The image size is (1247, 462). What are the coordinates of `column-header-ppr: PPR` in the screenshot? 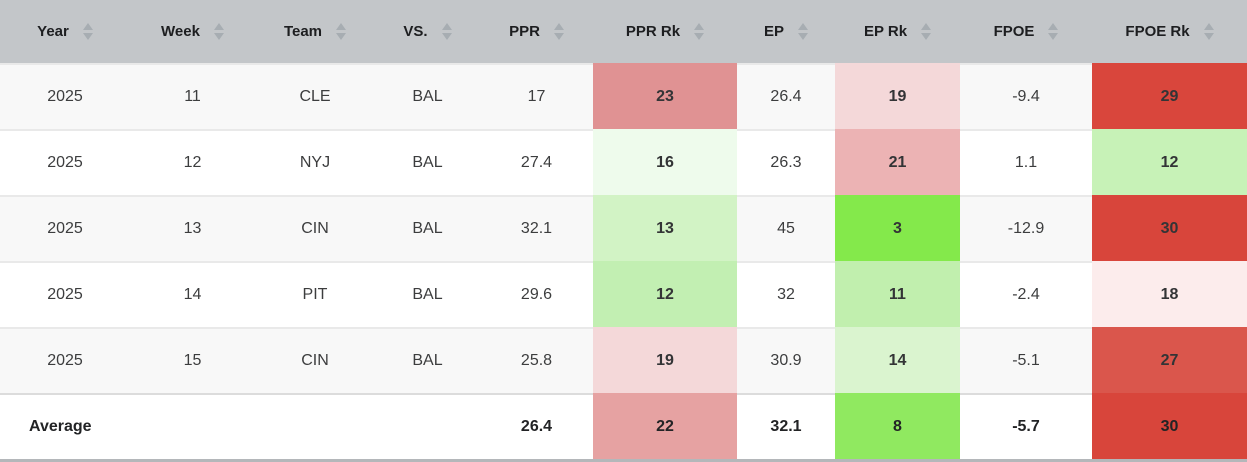 It's located at (536, 32).